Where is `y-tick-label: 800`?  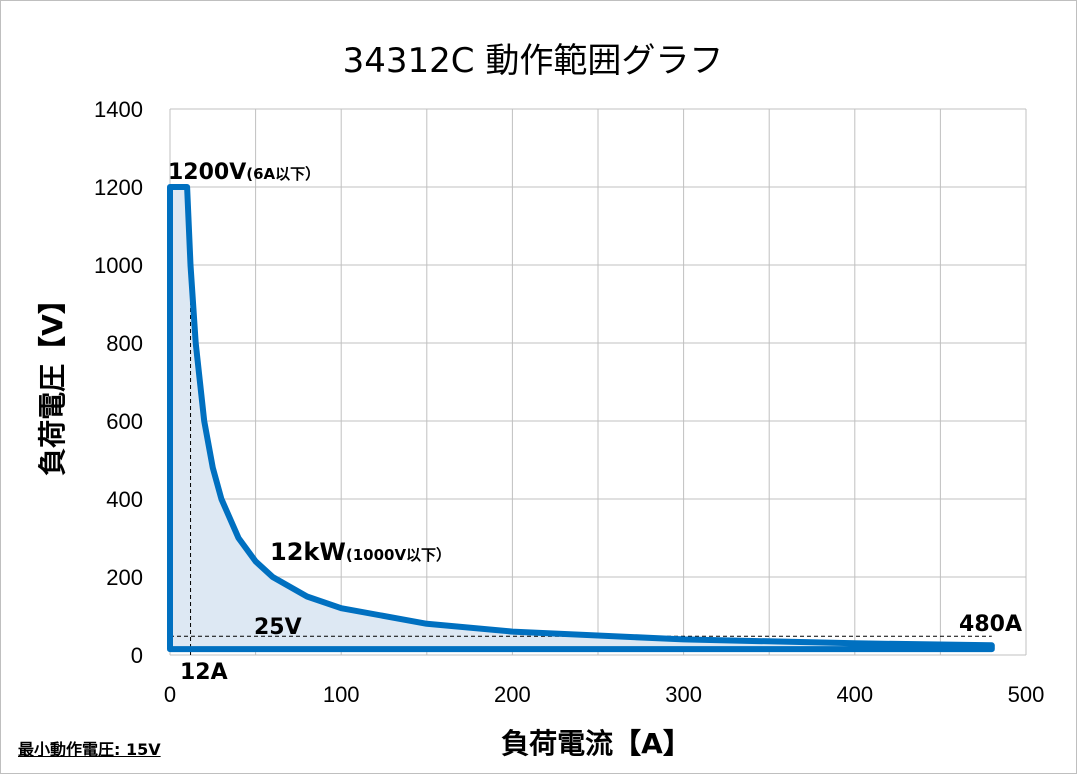
y-tick-label: 800 is located at coordinates (124, 343).